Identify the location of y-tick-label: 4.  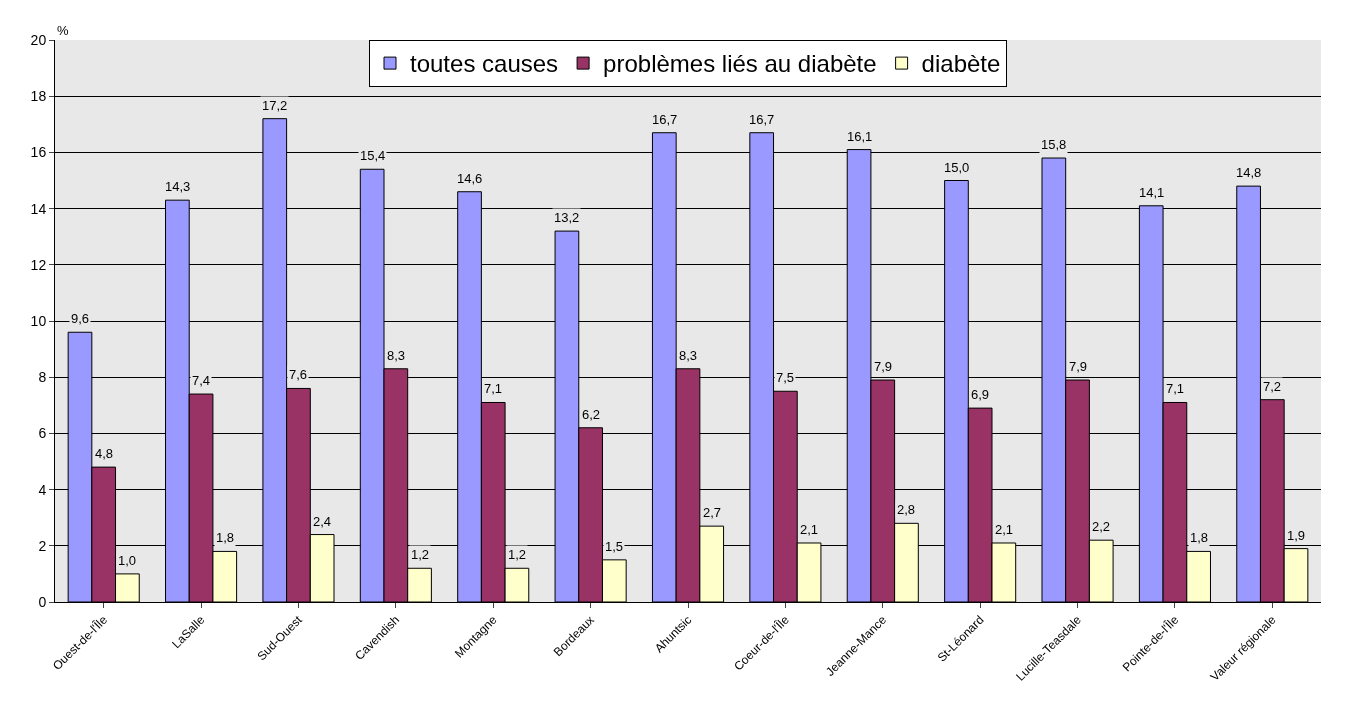
(42, 489).